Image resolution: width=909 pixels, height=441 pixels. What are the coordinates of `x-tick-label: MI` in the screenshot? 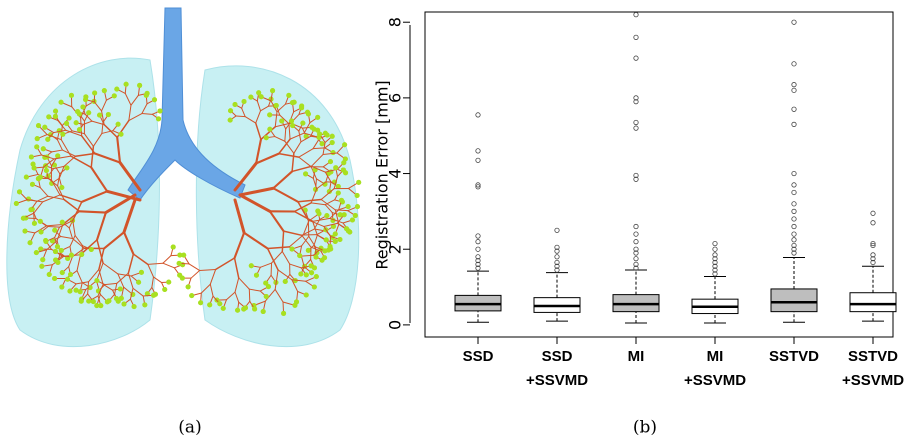 It's located at (636, 356).